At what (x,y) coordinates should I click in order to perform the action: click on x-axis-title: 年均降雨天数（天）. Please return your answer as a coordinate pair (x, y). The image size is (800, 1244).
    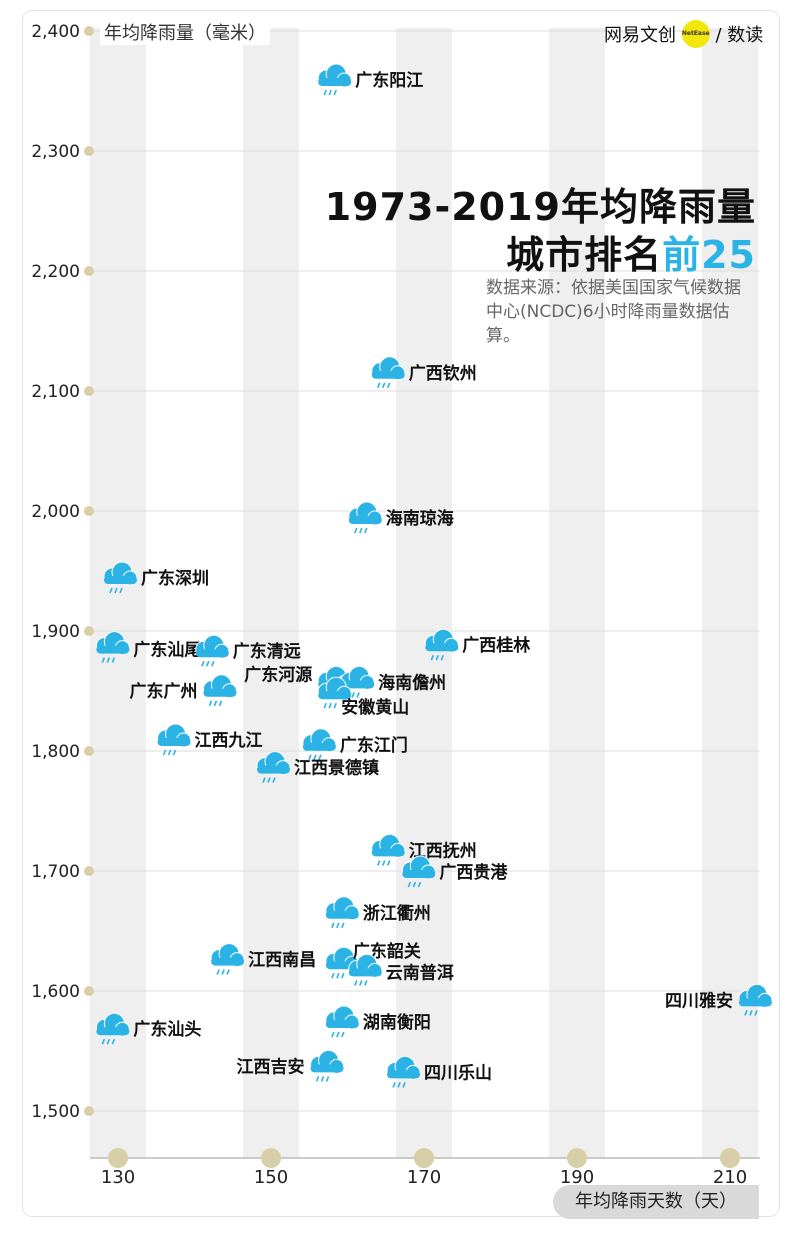
    Looking at the image, I should click on (656, 1202).